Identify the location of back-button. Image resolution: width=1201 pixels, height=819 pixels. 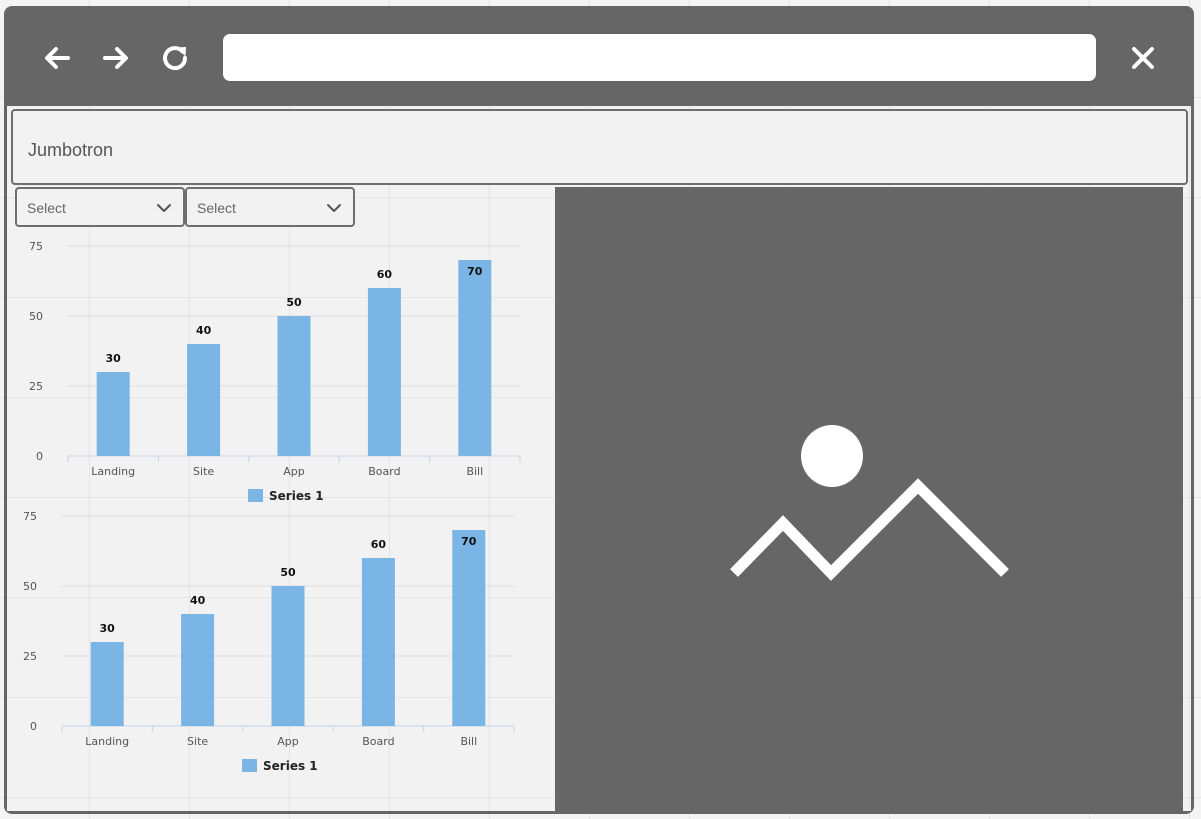
(57, 58).